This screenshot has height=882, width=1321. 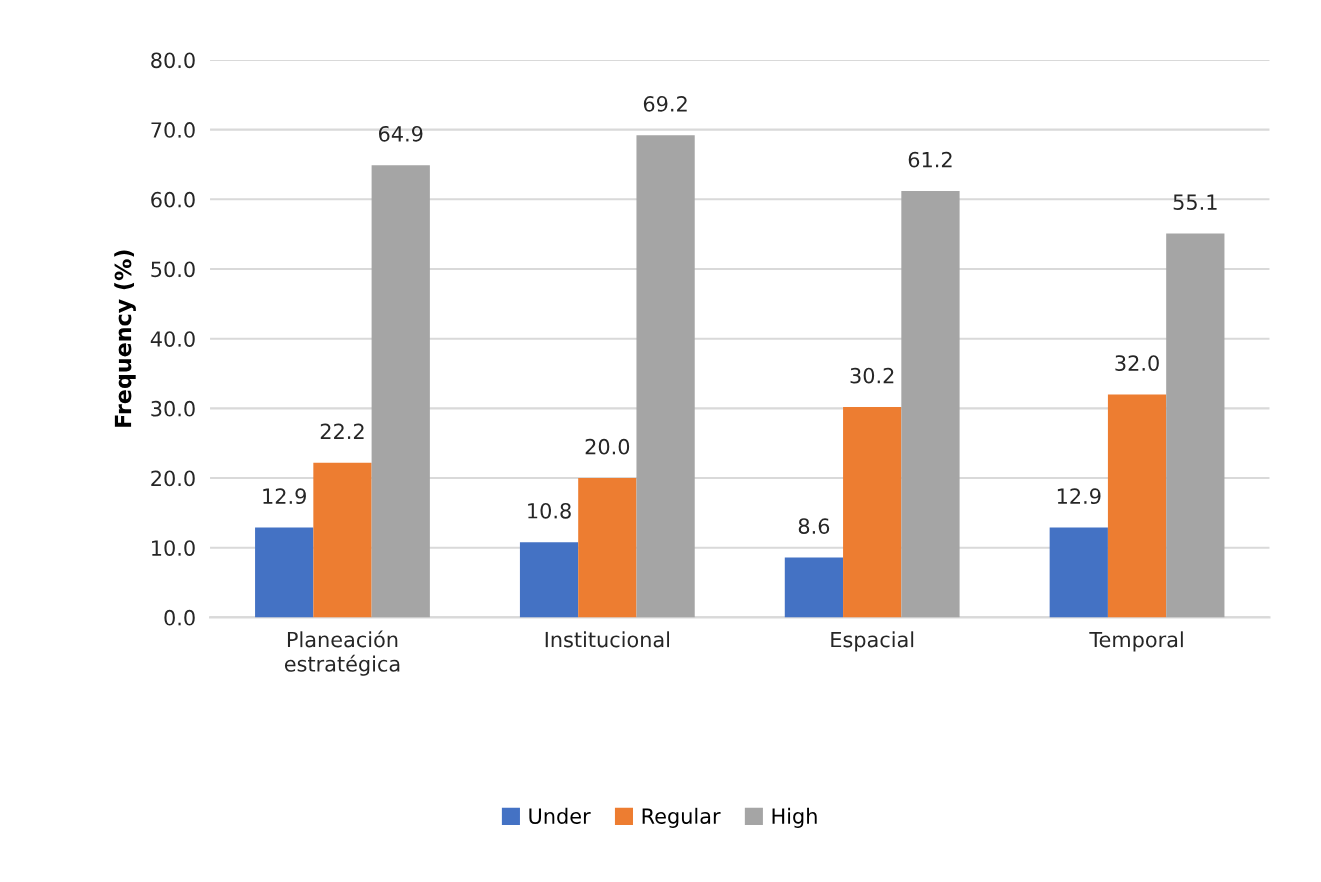 What do you see at coordinates (872, 375) in the screenshot?
I see `data-label: 30.2` at bounding box center [872, 375].